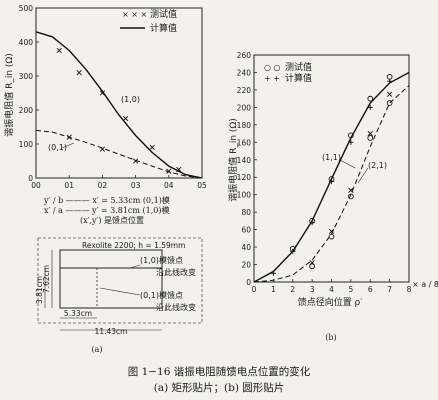 This screenshot has height=400, width=438. I want to click on chart-a-xlabel-line-2: x′ / a ——— y′ = 3.81cm (1,0)模, so click(106, 210).